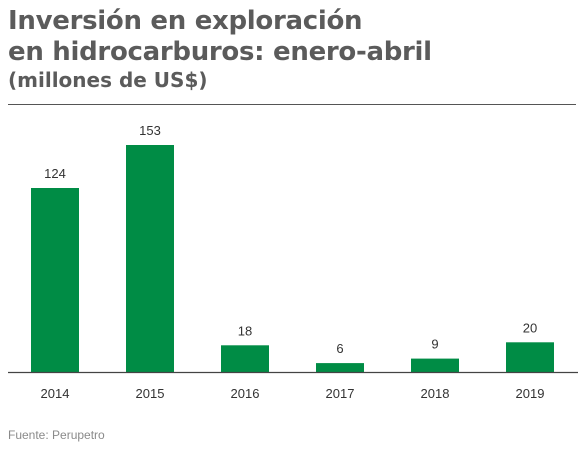  What do you see at coordinates (435, 393) in the screenshot?
I see `x-tick-label-2018: 2018` at bounding box center [435, 393].